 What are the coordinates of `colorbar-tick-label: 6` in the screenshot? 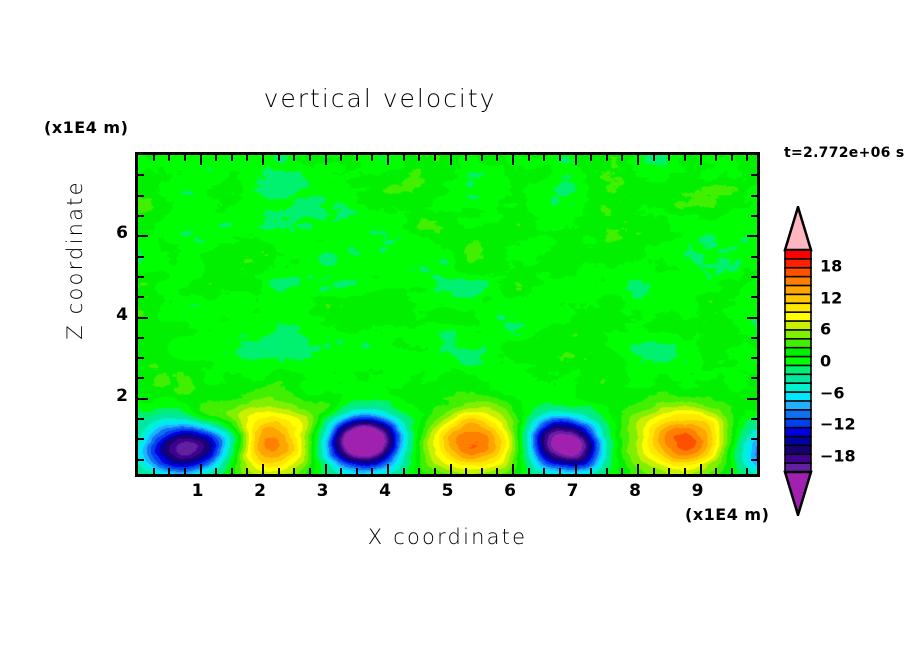 It's located at (826, 329).